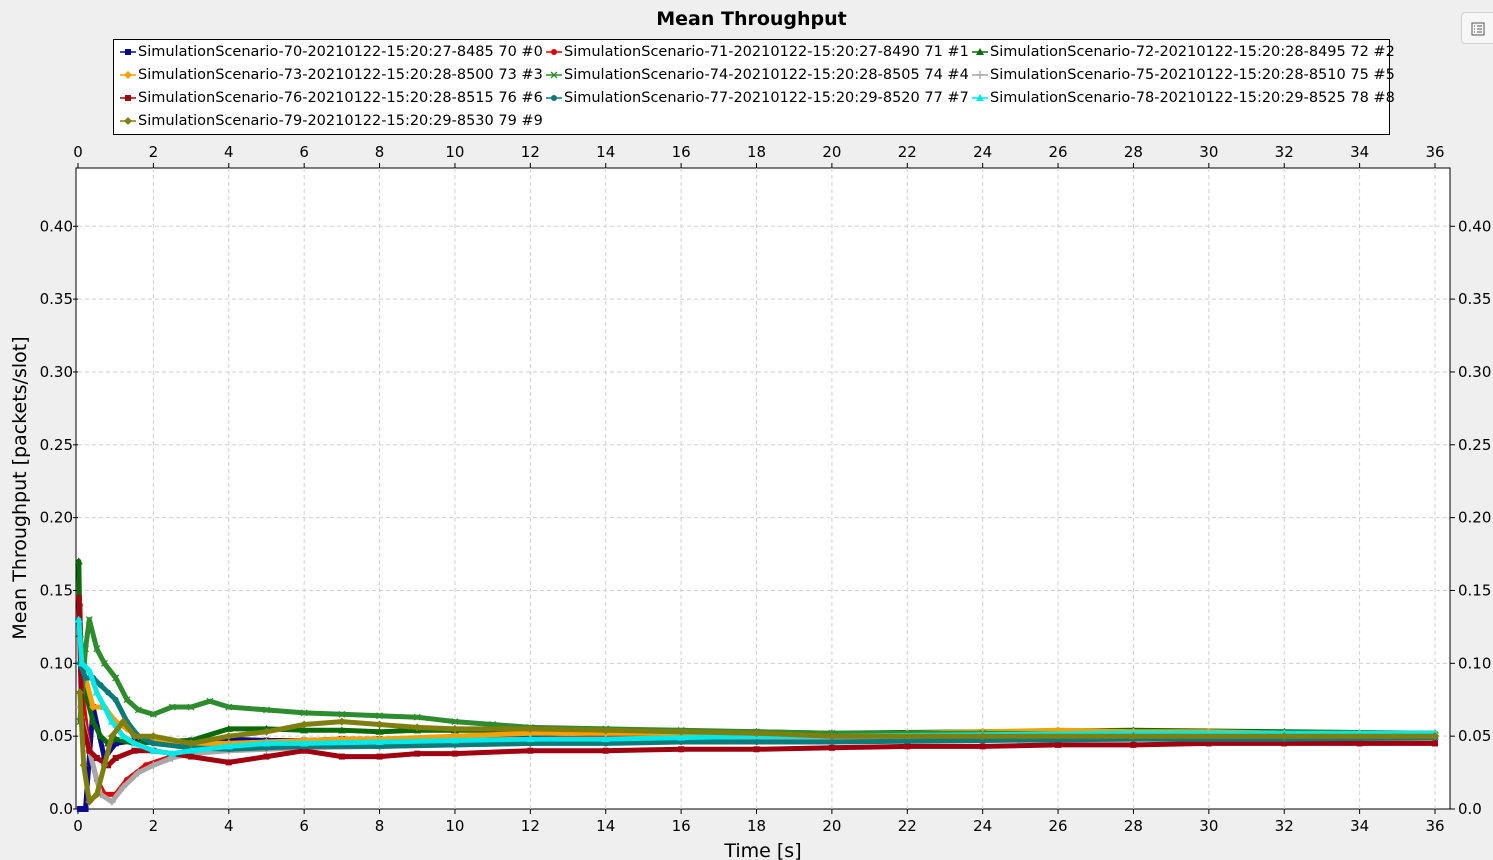 The height and width of the screenshot is (860, 1493). What do you see at coordinates (756, 152) in the screenshot?
I see `x-tick-label-top: 18` at bounding box center [756, 152].